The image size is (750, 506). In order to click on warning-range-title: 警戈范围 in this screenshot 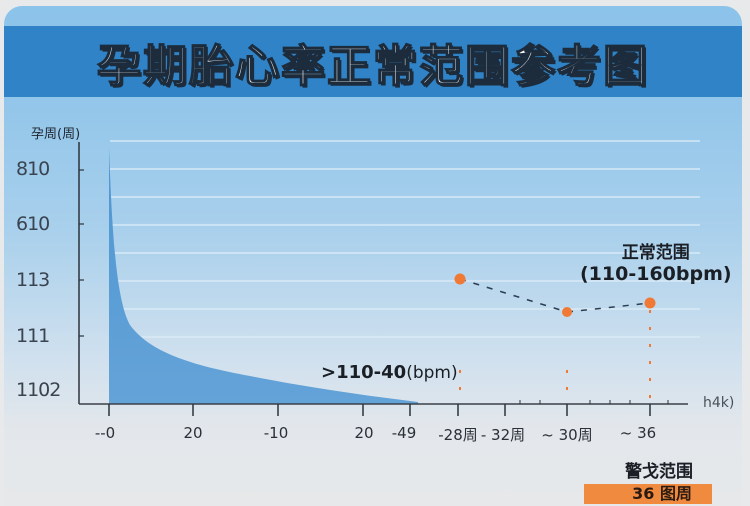, I will do `click(659, 472)`.